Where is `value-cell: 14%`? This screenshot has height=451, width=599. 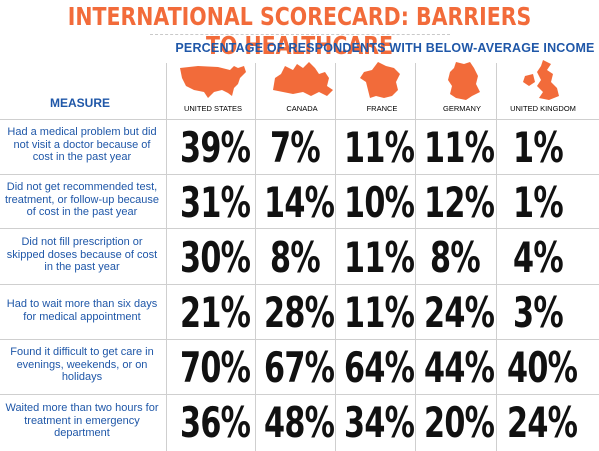 value-cell: 14% is located at coordinates (299, 202).